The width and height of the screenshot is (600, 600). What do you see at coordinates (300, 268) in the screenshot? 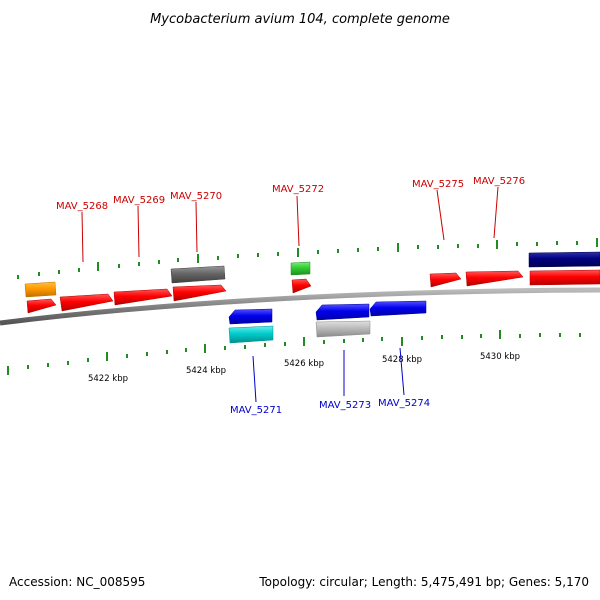
I see `gene-mav-5272-green` at bounding box center [300, 268].